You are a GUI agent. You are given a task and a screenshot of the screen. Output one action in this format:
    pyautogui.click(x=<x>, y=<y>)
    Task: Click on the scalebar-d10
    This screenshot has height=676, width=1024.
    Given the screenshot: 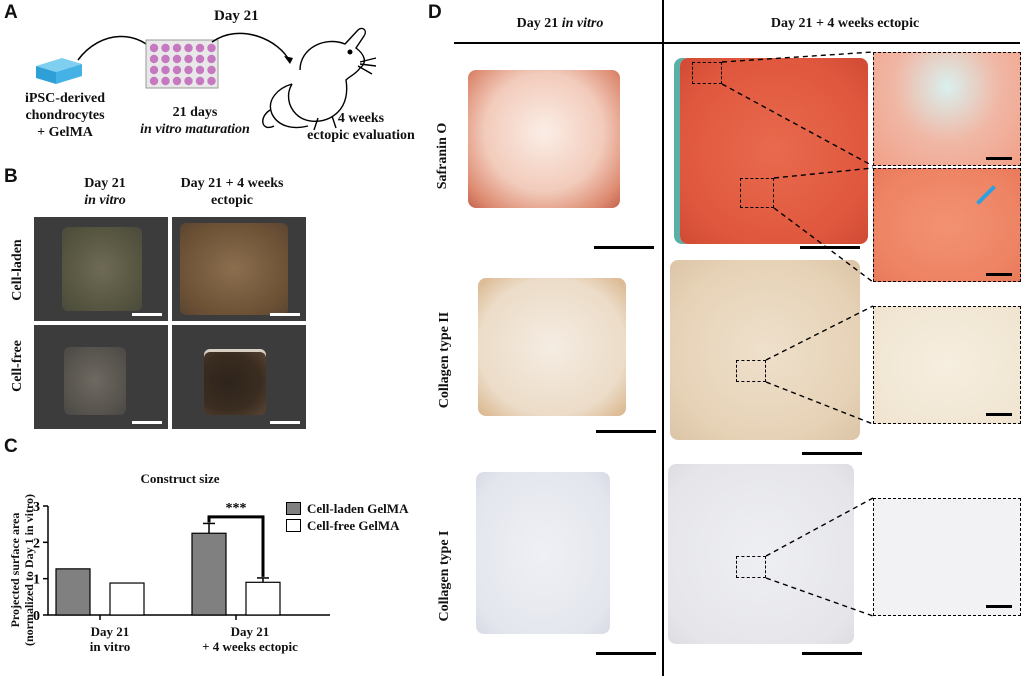 What is the action you would take?
    pyautogui.click(x=999, y=606)
    